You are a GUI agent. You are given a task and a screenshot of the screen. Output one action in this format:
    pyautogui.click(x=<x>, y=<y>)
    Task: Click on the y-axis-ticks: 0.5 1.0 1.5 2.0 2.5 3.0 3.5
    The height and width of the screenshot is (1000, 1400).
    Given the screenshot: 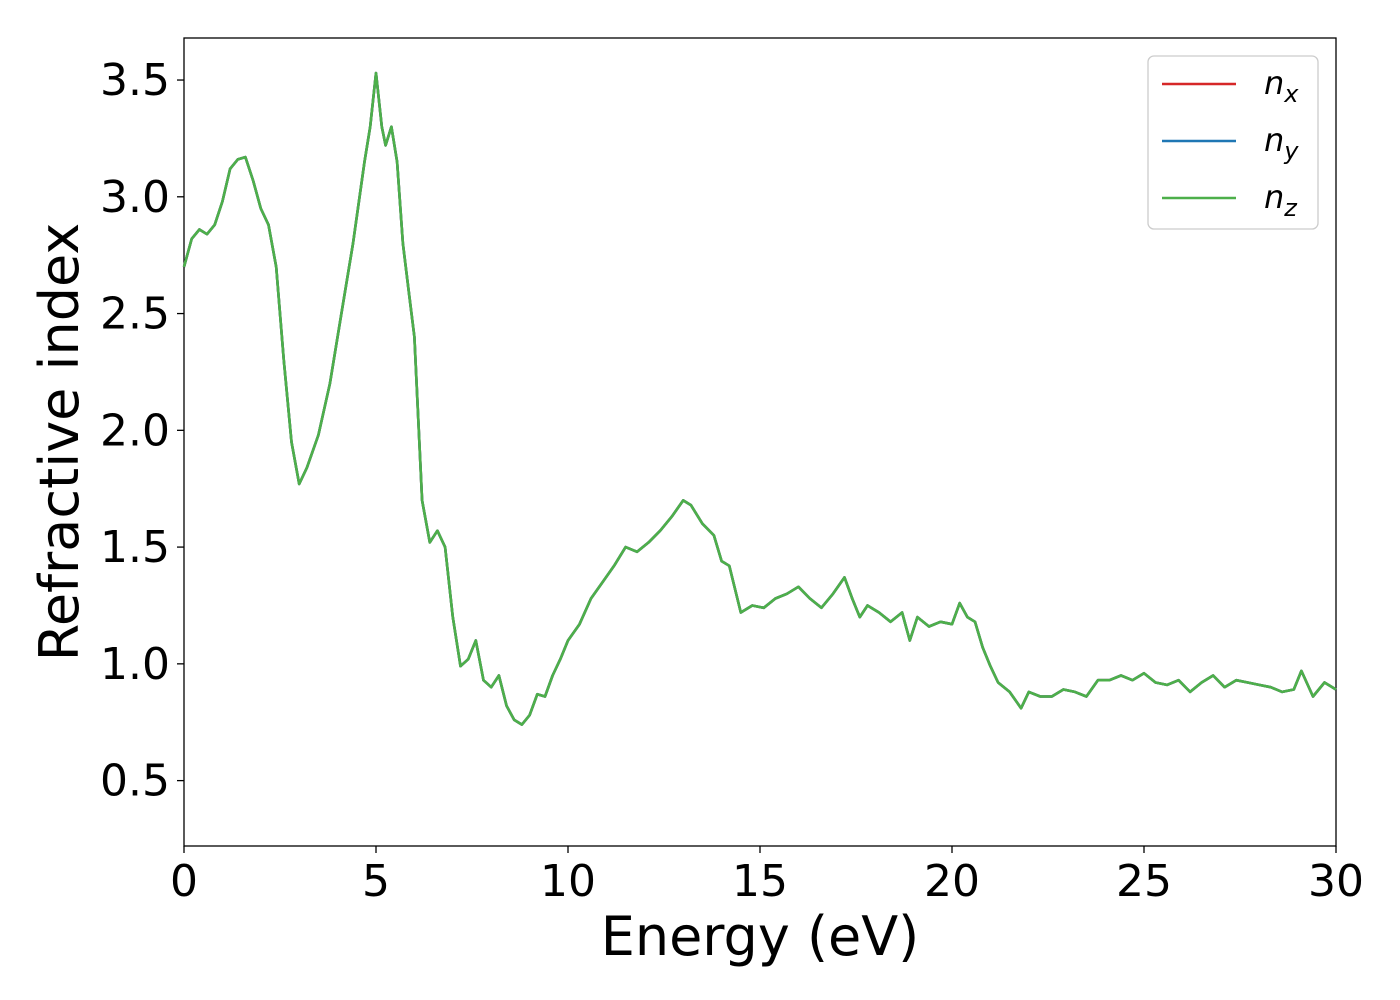 What is the action you would take?
    pyautogui.click(x=142, y=431)
    